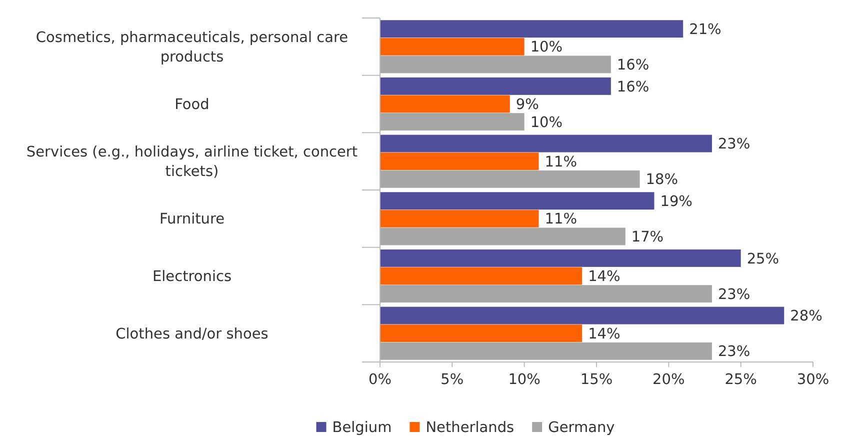 This screenshot has height=442, width=851. Describe the element at coordinates (192, 220) in the screenshot. I see `y-tick-label: Furniture` at that location.